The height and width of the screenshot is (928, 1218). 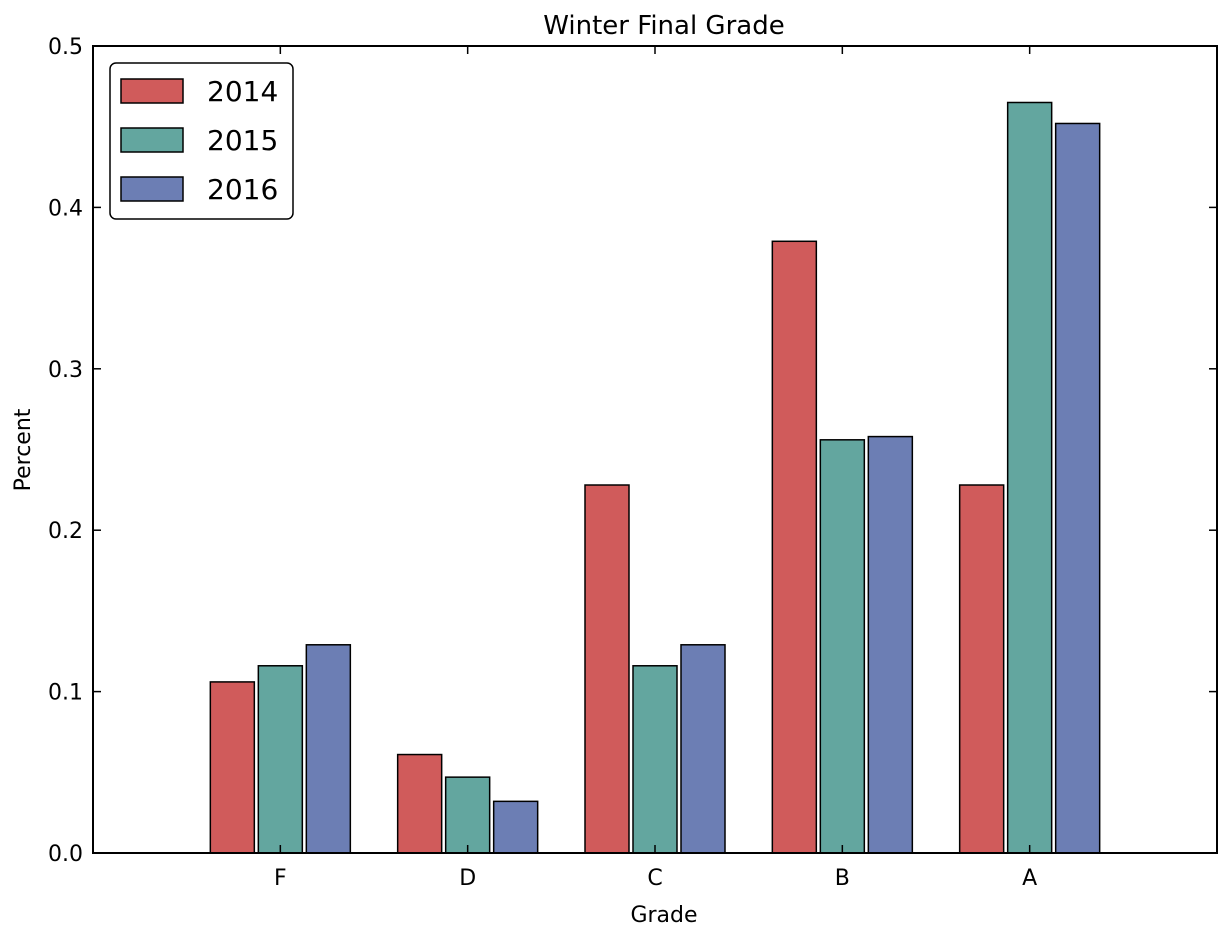 I want to click on bar-2014-B, so click(x=794, y=547).